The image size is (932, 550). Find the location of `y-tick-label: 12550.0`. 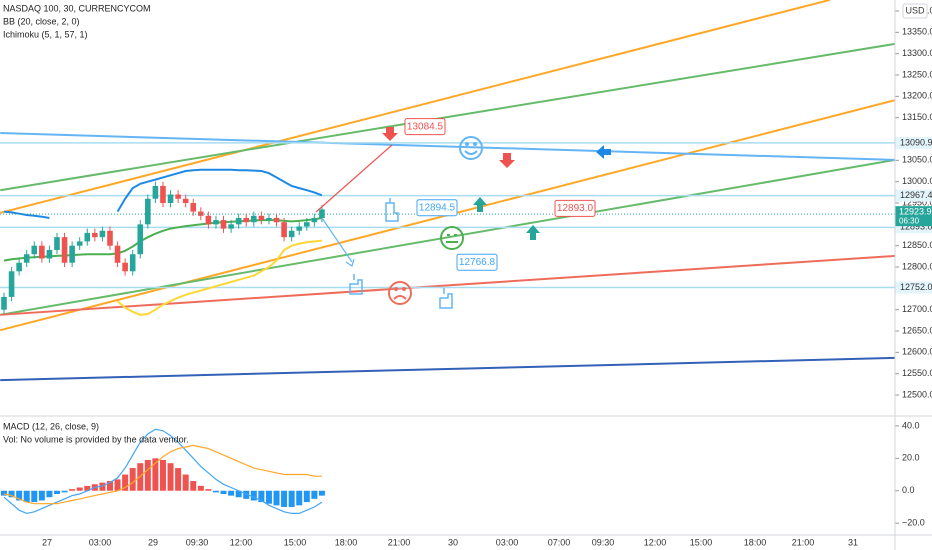

y-tick-label: 12550.0 is located at coordinates (917, 373).